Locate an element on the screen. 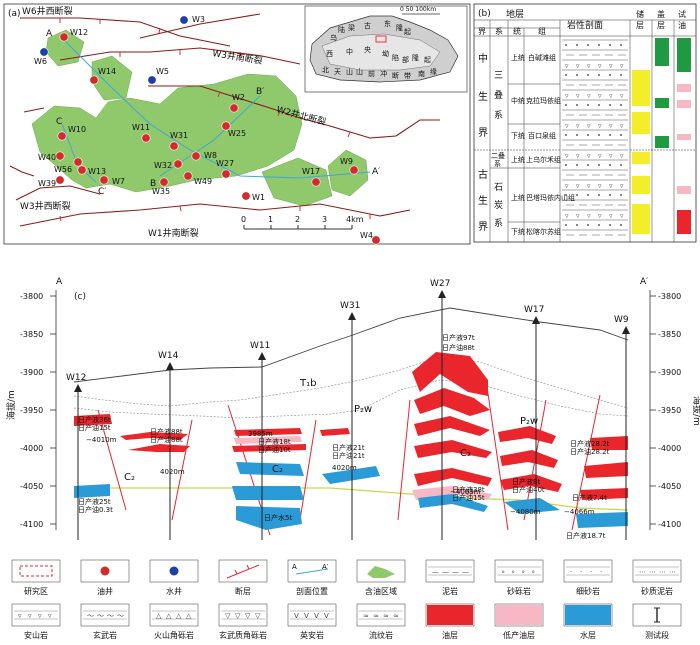 The width and height of the screenshot is (700, 645). fault-upper-branch is located at coordinates (200, 26).